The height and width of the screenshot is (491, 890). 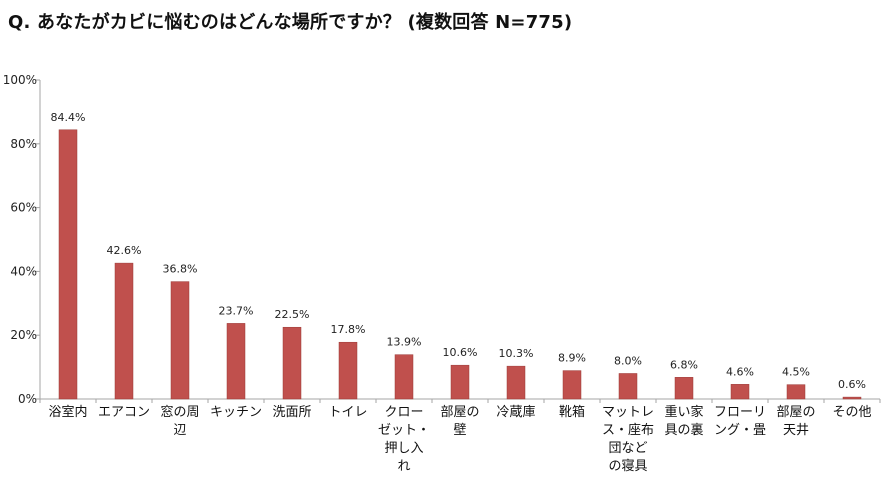 I want to click on data-label: 8.9%, so click(x=572, y=358).